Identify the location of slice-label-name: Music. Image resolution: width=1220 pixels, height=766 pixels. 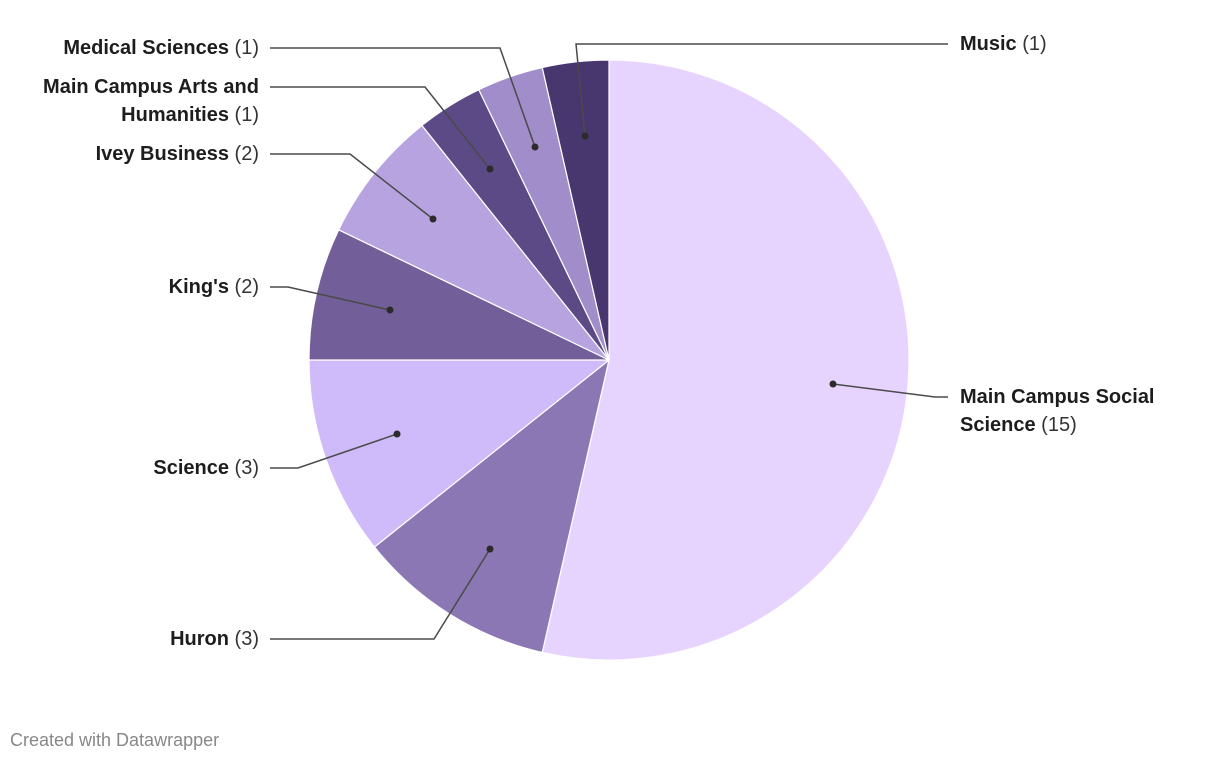
(988, 44).